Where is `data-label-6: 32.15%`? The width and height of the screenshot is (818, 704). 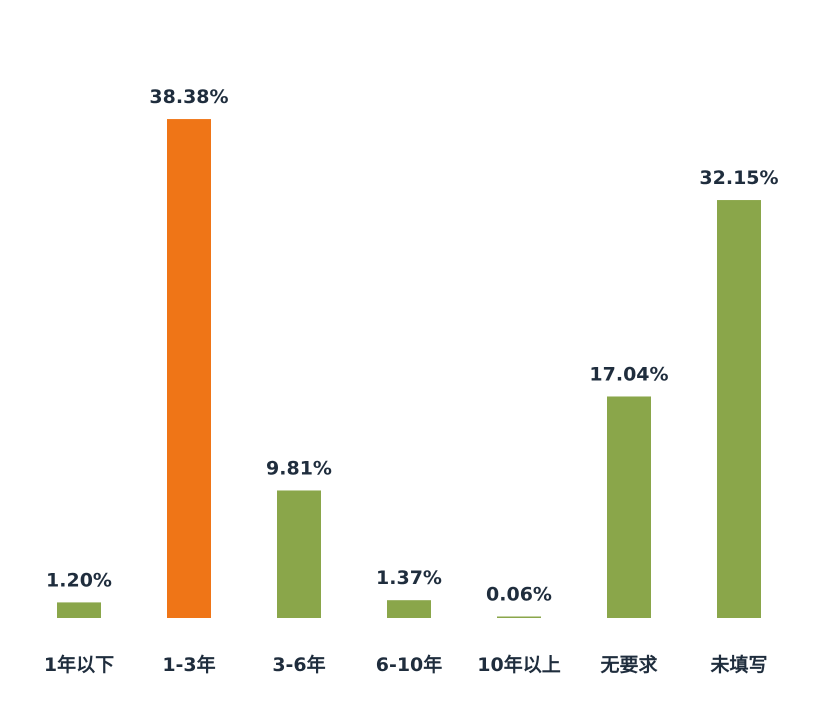 data-label-6: 32.15% is located at coordinates (738, 178).